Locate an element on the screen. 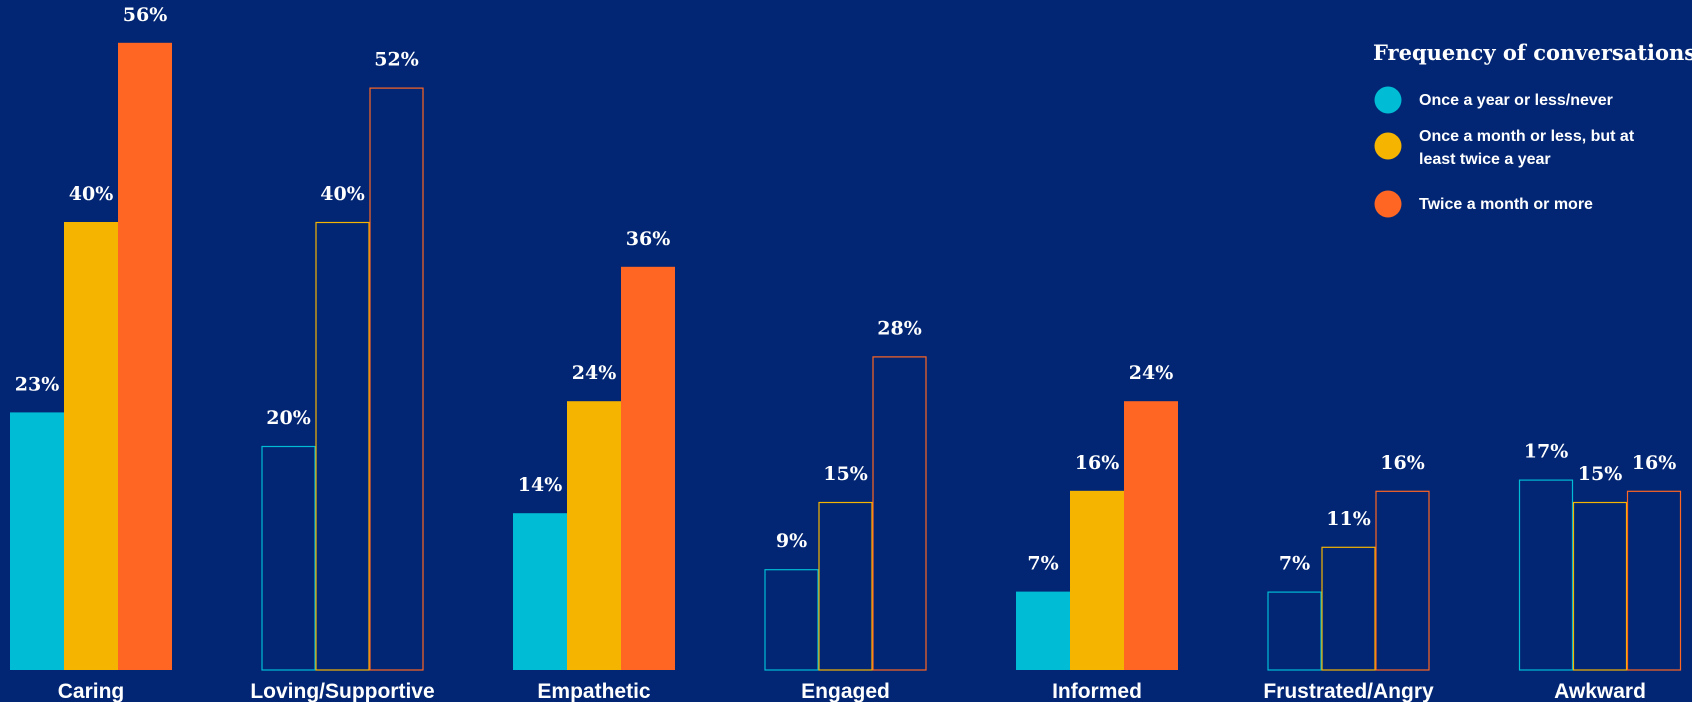  value-label-empathetic-series-1: 14% is located at coordinates (540, 485).